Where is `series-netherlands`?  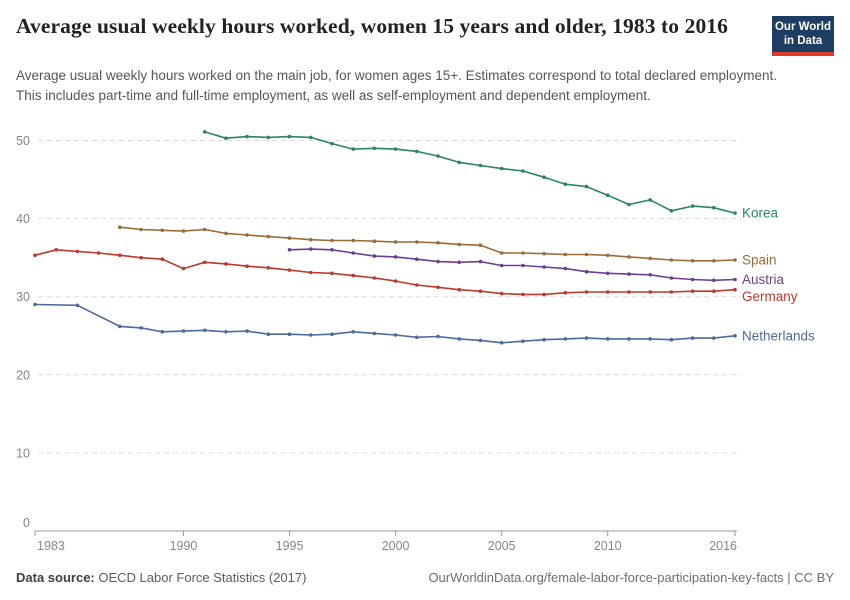 series-netherlands is located at coordinates (385, 323).